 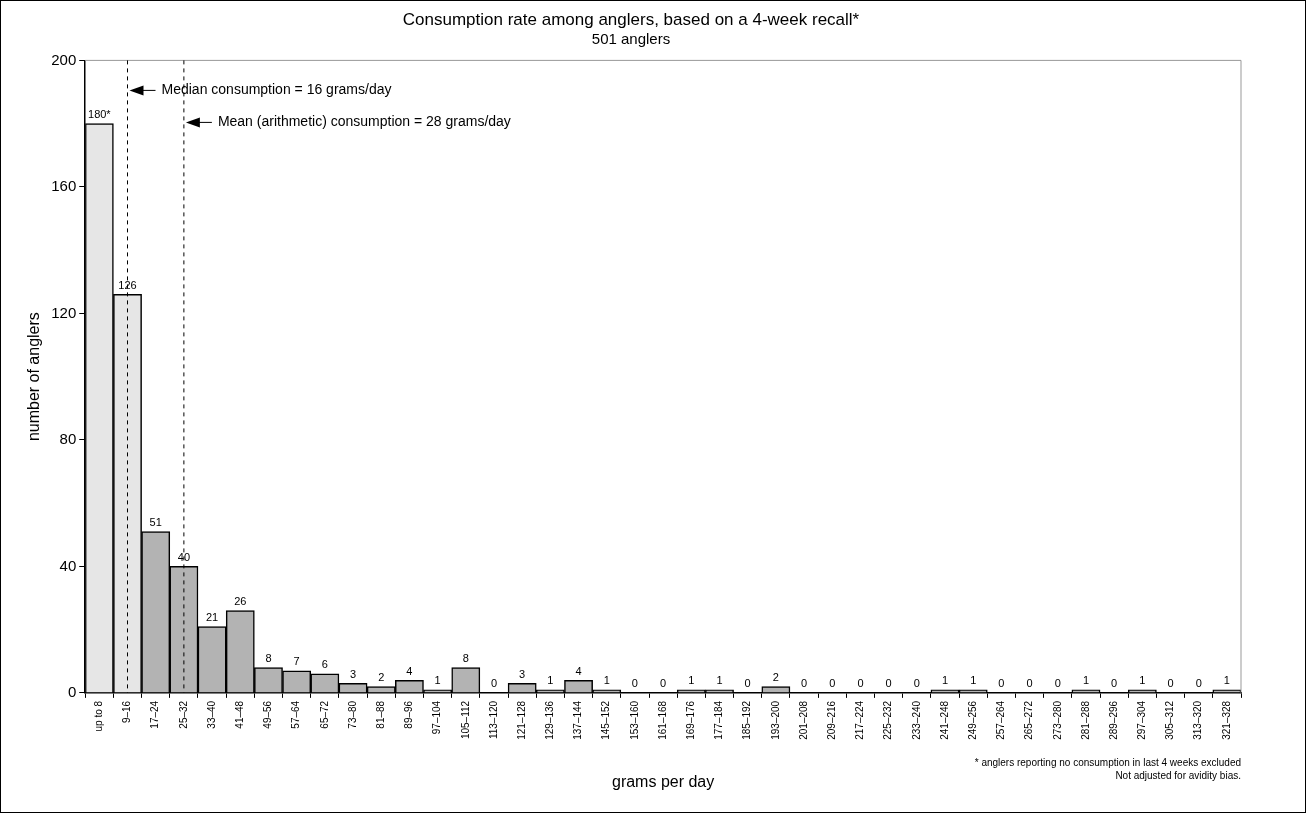 I want to click on x-tick-label: 137–144, so click(x=578, y=720).